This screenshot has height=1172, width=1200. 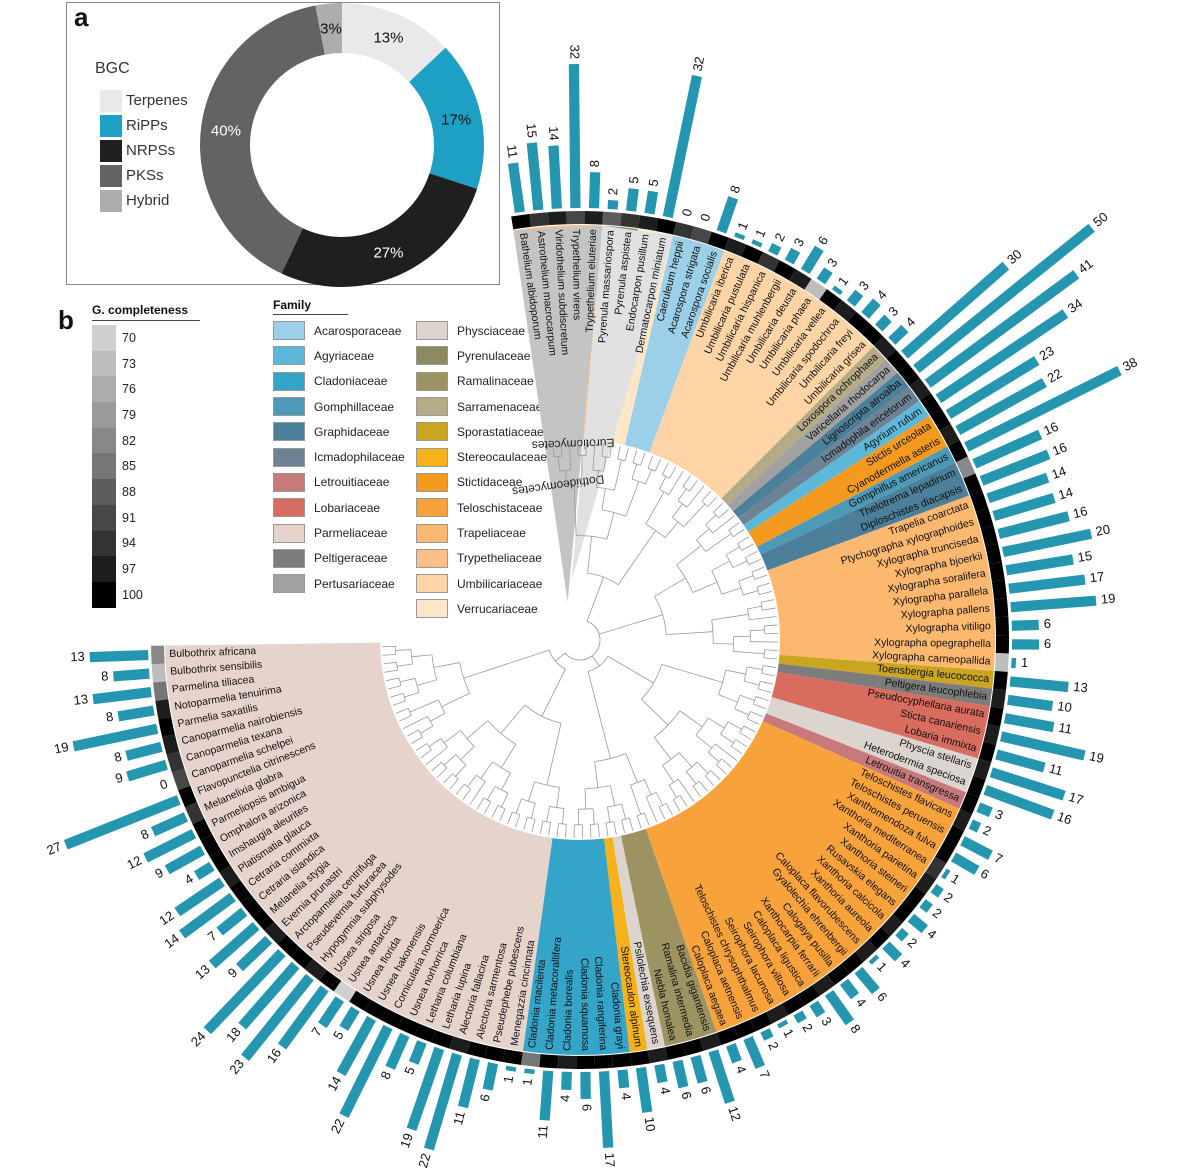 What do you see at coordinates (129, 466) in the screenshot?
I see `completeness-label: 85` at bounding box center [129, 466].